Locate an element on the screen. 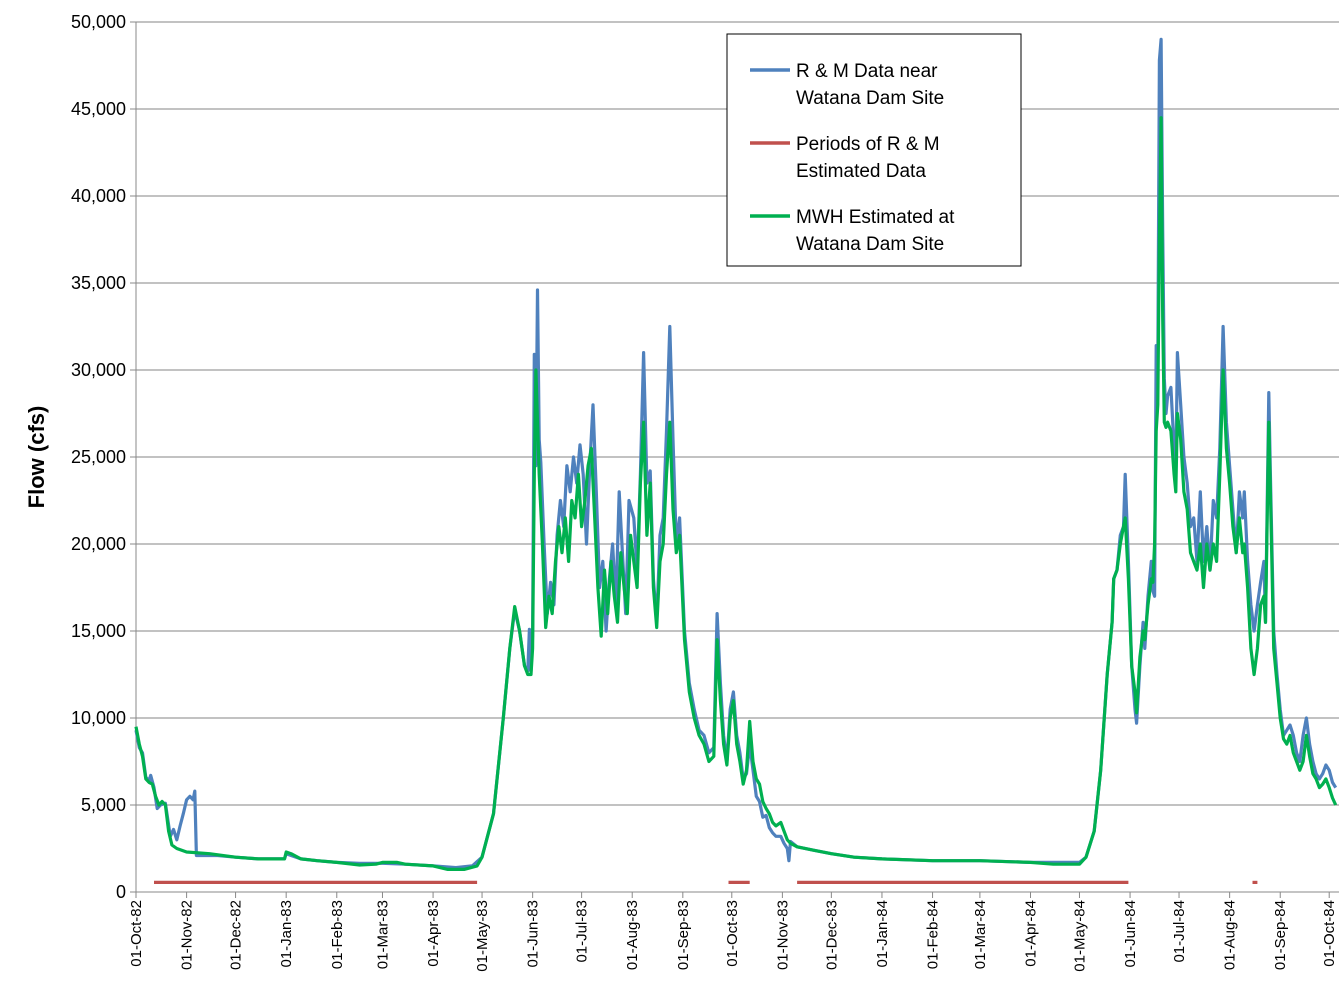 This screenshot has height=995, width=1339. x-tick-label: 01-Nov-83 is located at coordinates (782, 935).